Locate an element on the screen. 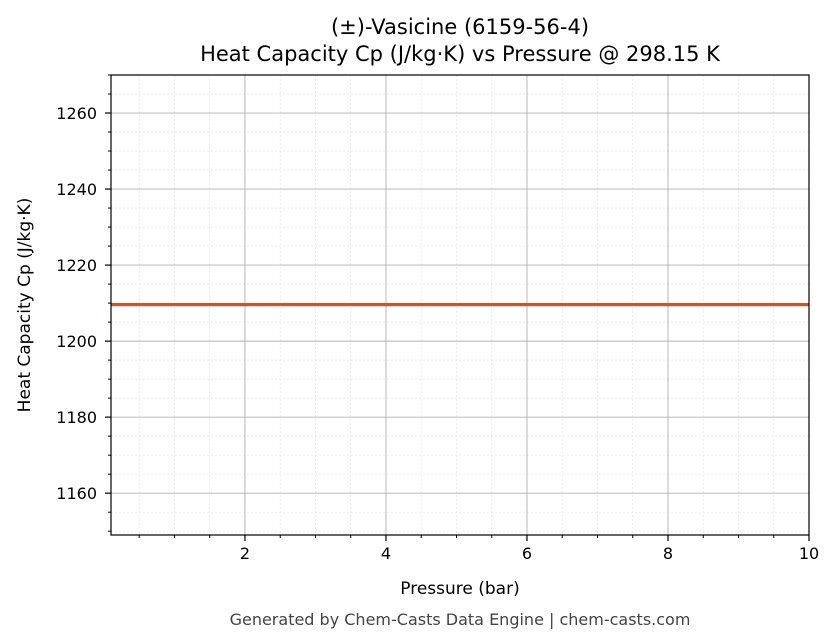 This screenshot has width=836, height=644. y-tick-label: 1160 is located at coordinates (76, 493).